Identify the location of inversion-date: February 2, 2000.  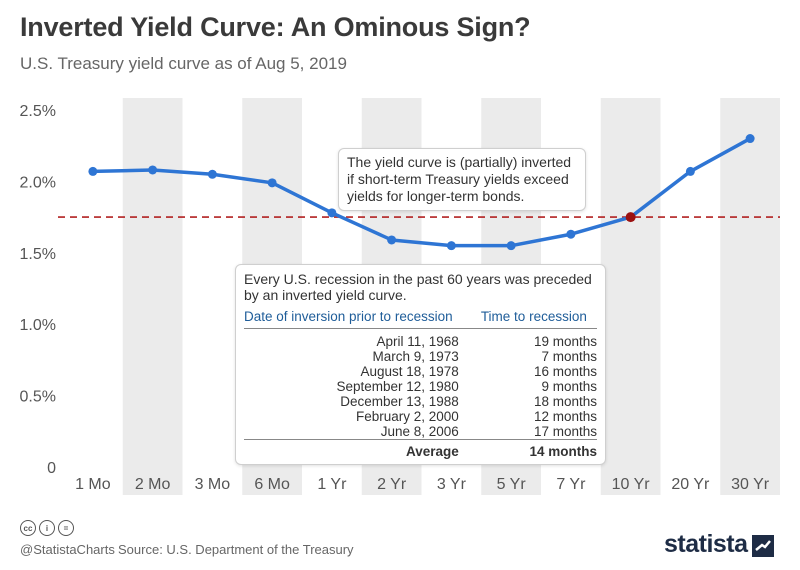
(407, 416).